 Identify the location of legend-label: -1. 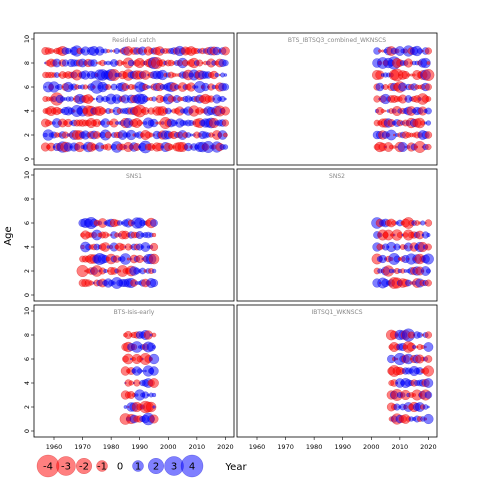
(102, 467).